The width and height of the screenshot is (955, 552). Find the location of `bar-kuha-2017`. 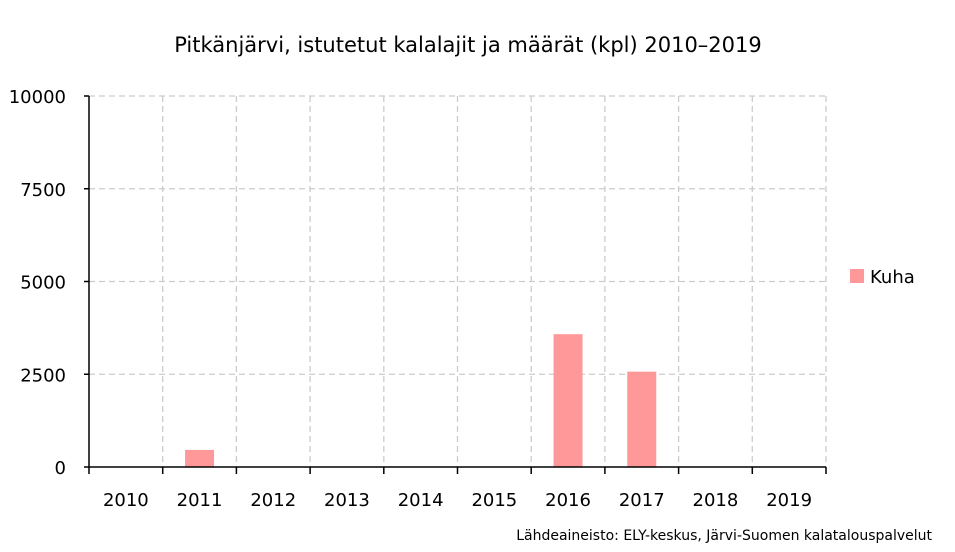

bar-kuha-2017 is located at coordinates (642, 419).